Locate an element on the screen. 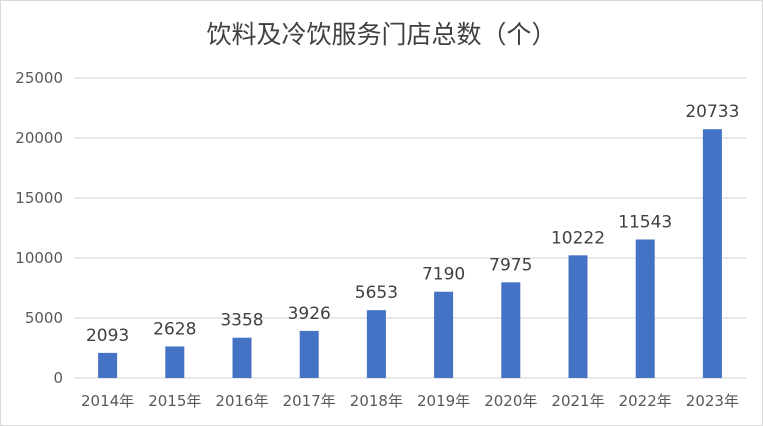  x-tick-label: 2014年 is located at coordinates (107, 401).